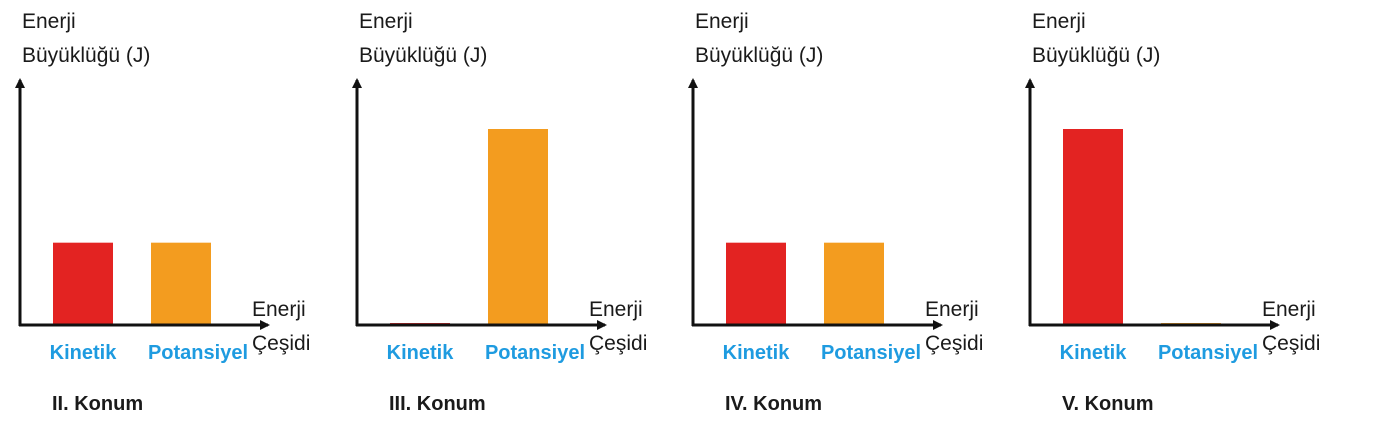  I want to click on panel-title: IV. Konum, so click(773, 404).